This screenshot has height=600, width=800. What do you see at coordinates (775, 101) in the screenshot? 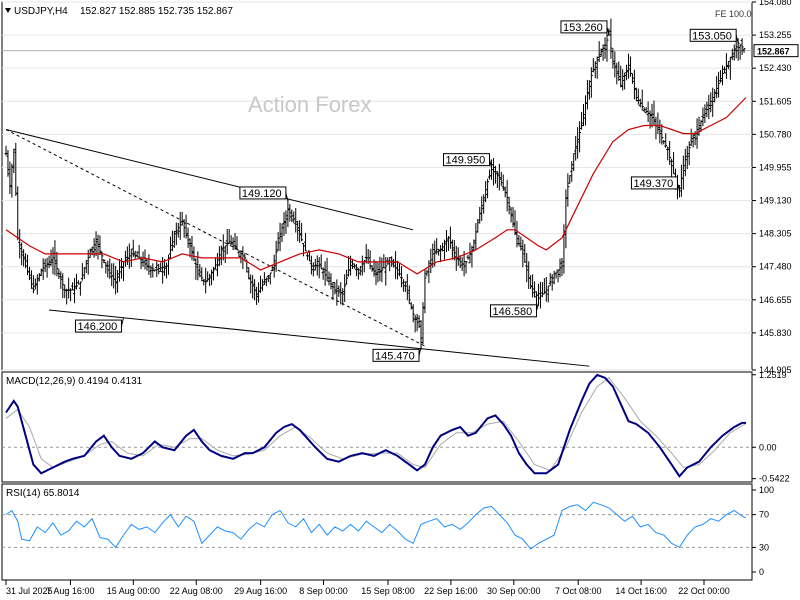
I see `price-tick-label: 151.605` at bounding box center [775, 101].